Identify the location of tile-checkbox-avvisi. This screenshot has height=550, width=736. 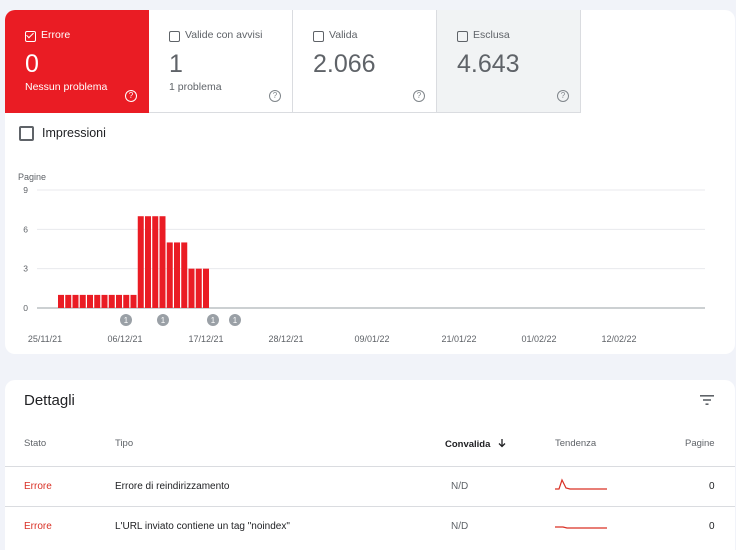
(174, 36).